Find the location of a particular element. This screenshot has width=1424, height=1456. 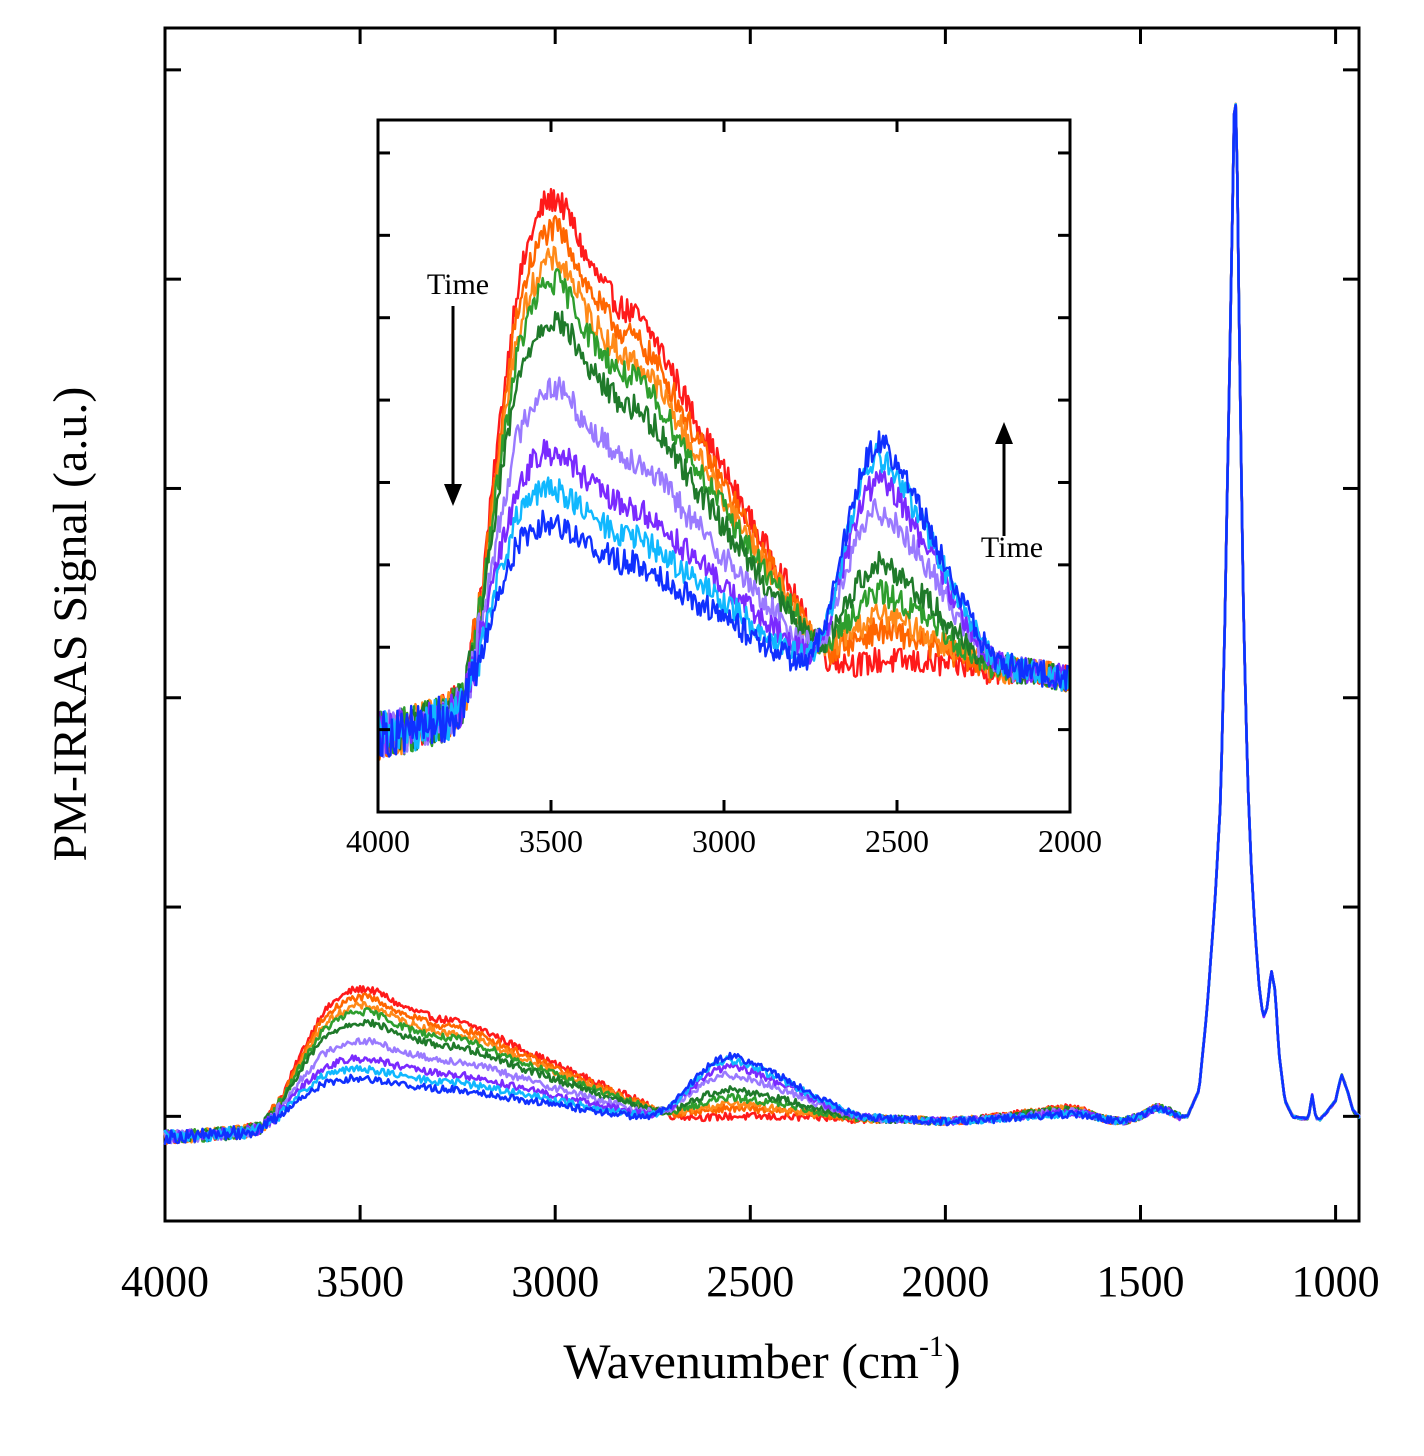

inset-x-tick-labels: 4000 3500 3000 2500 2000 is located at coordinates (724, 841).